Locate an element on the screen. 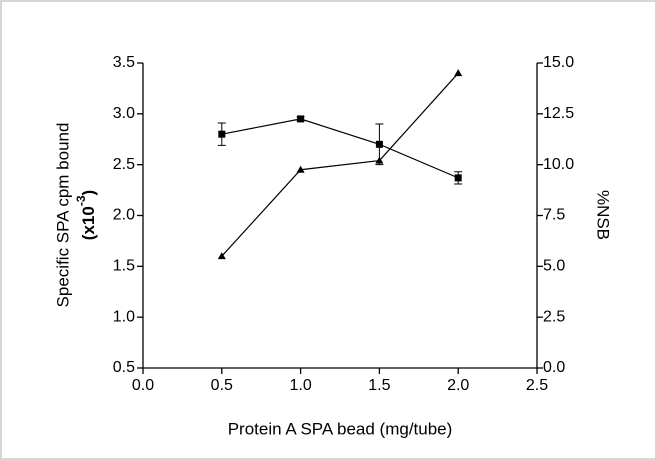 This screenshot has width=657, height=460. y-tick-label: 1.5 is located at coordinates (124, 266).